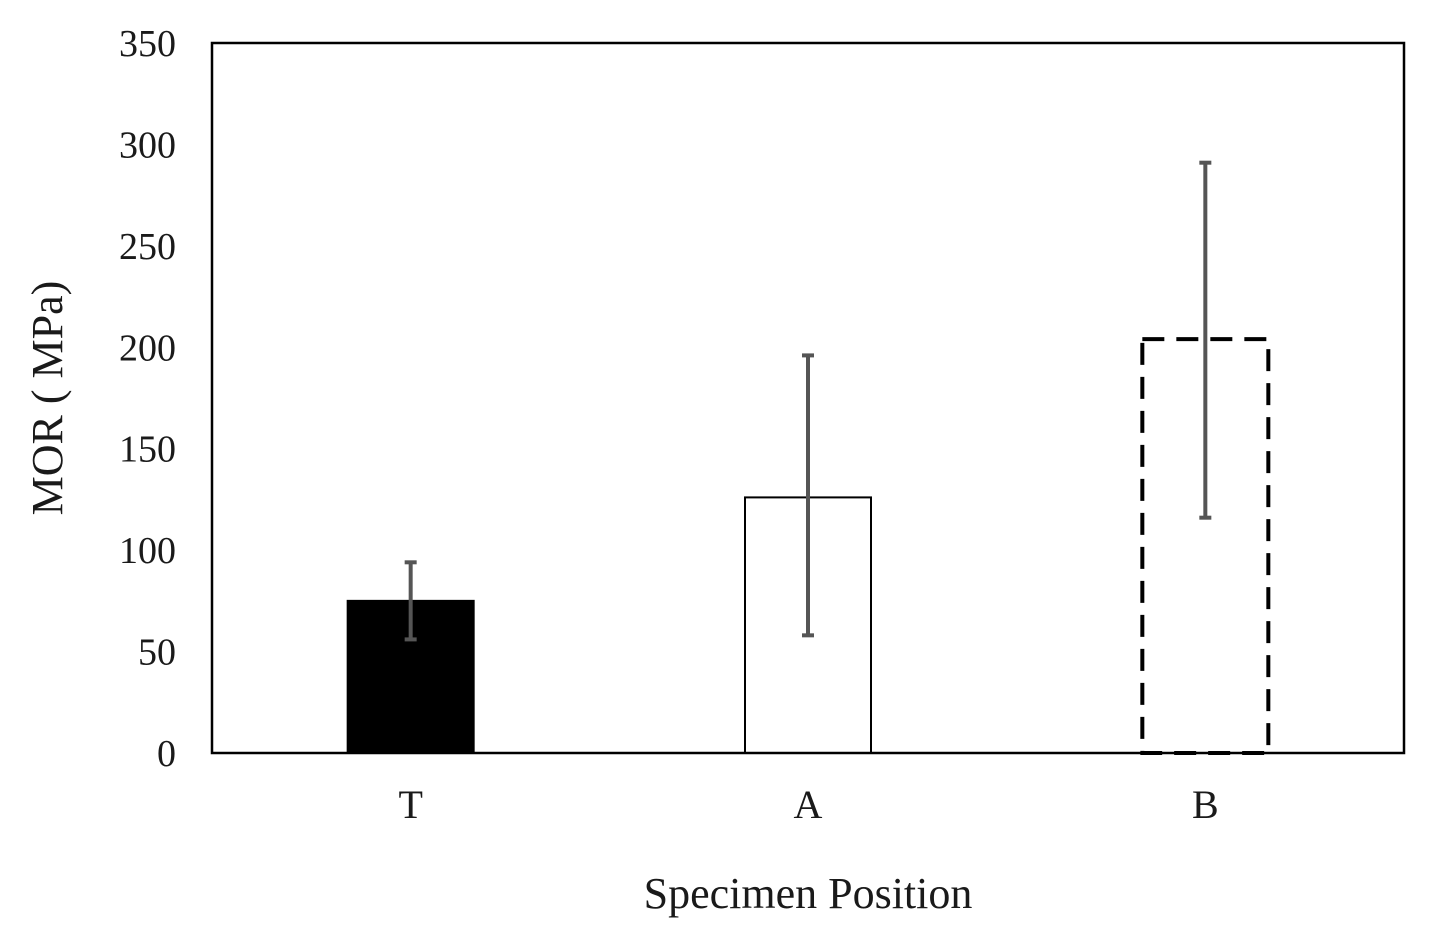  Describe the element at coordinates (1205, 804) in the screenshot. I see `x-category-label: B` at that location.